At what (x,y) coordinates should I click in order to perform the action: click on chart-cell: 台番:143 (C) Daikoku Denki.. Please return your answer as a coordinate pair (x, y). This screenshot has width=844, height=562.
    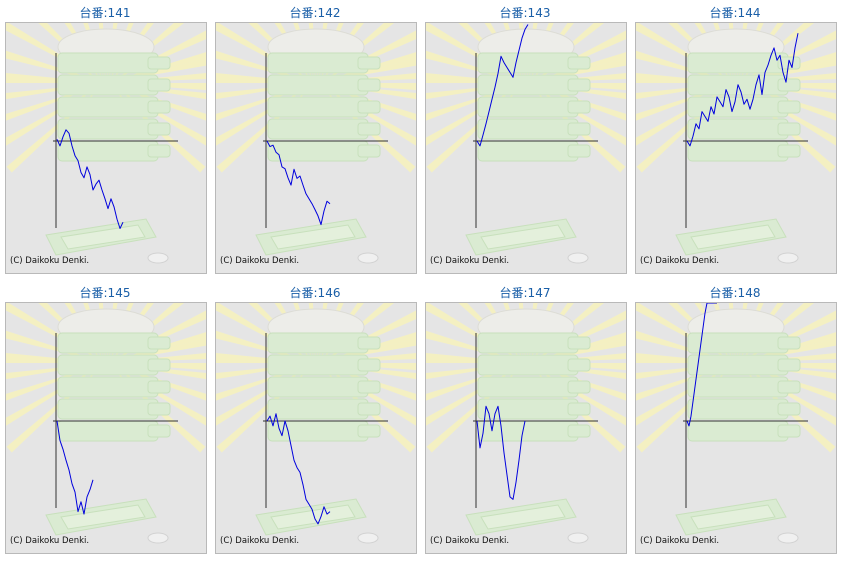
    Looking at the image, I should click on (525, 140).